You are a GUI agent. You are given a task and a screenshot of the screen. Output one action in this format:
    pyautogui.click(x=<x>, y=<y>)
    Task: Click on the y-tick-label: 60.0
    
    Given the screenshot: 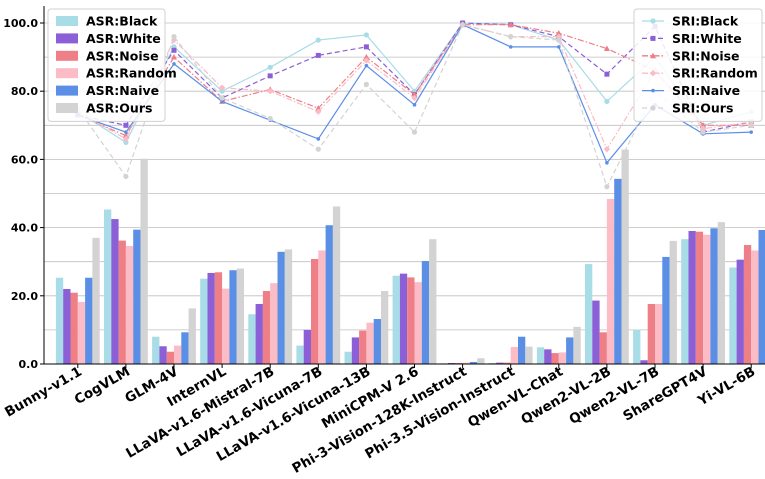 What is the action you would take?
    pyautogui.click(x=24, y=159)
    